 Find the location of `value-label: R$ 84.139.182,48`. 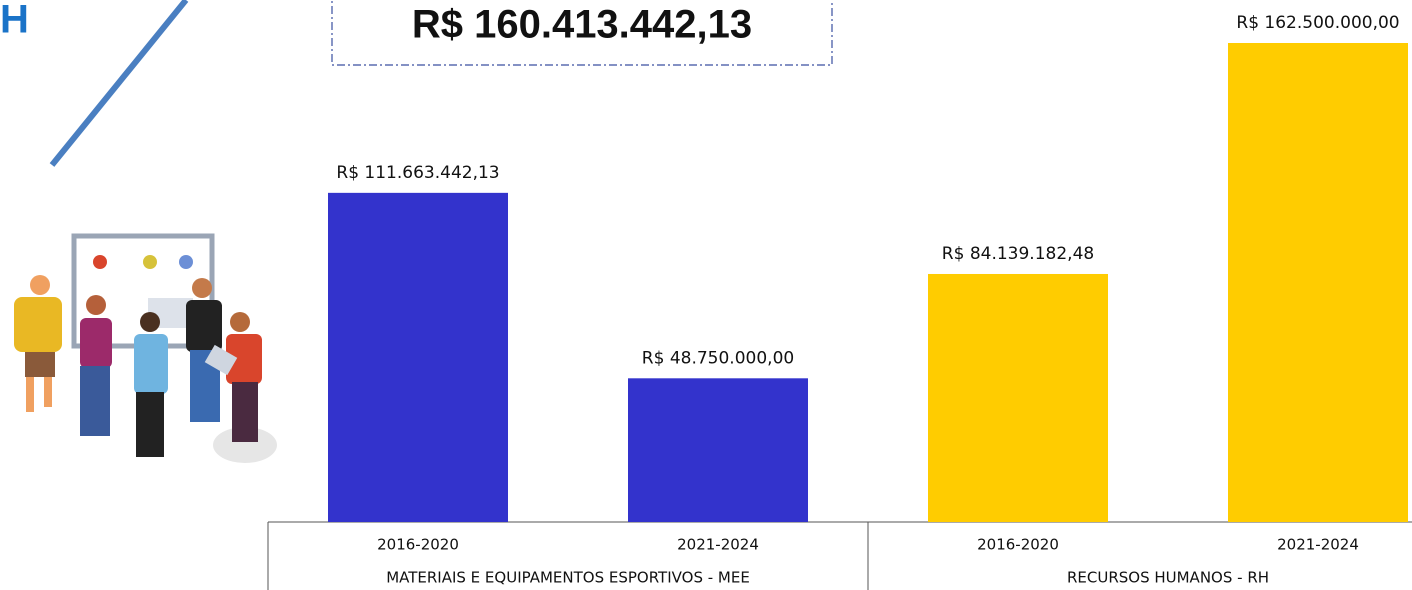

value-label: R$ 84.139.182,48 is located at coordinates (1018, 254).